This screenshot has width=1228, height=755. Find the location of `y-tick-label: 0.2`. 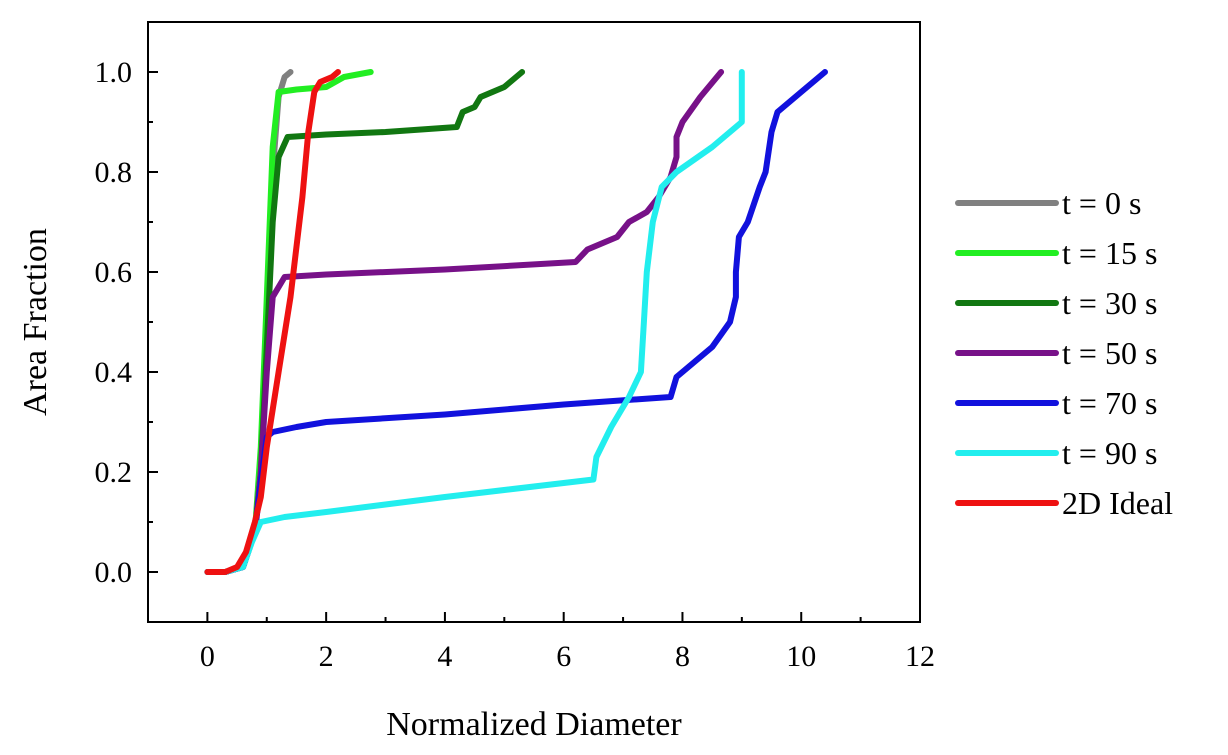

y-tick-label: 0.2 is located at coordinates (114, 472).